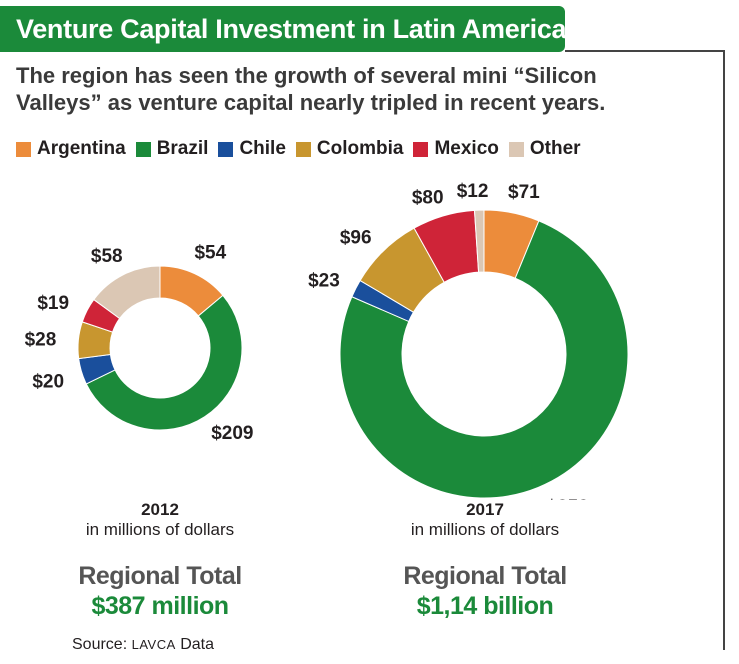  What do you see at coordinates (262, 148) in the screenshot?
I see `legend-label-chile: Chile` at bounding box center [262, 148].